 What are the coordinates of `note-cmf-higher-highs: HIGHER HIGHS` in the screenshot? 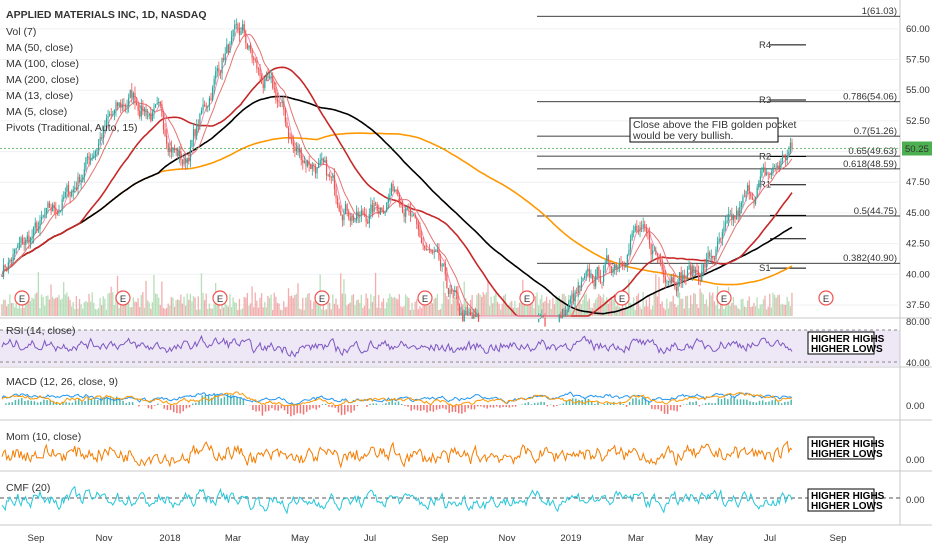 It's located at (848, 496).